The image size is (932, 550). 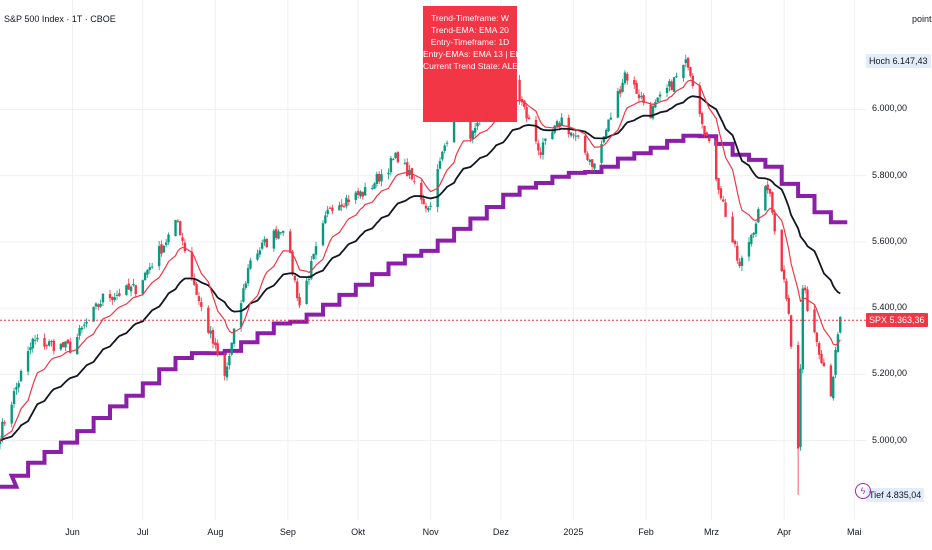 I want to click on lightning-icon: ϟ, so click(x=863, y=491).